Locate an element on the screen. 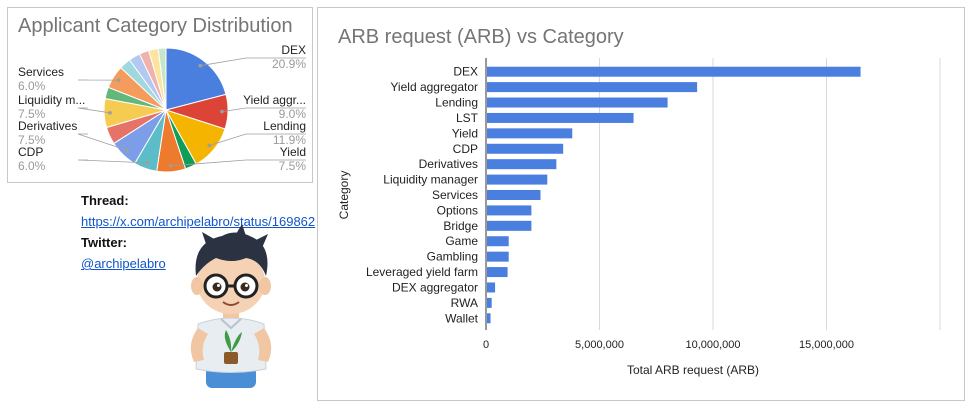 The width and height of the screenshot is (973, 408). avatar is located at coordinates (231, 306).